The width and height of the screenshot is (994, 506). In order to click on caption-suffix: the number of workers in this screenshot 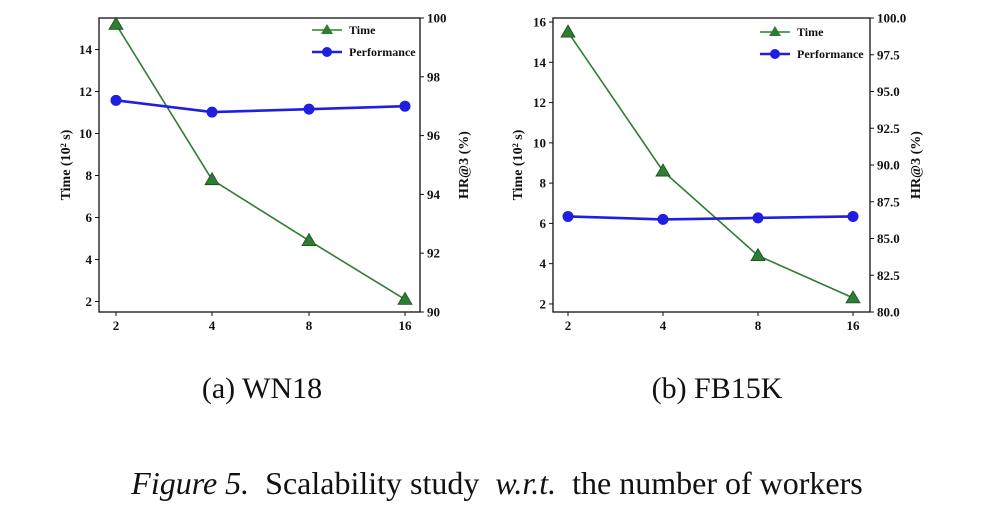, I will do `click(717, 483)`.